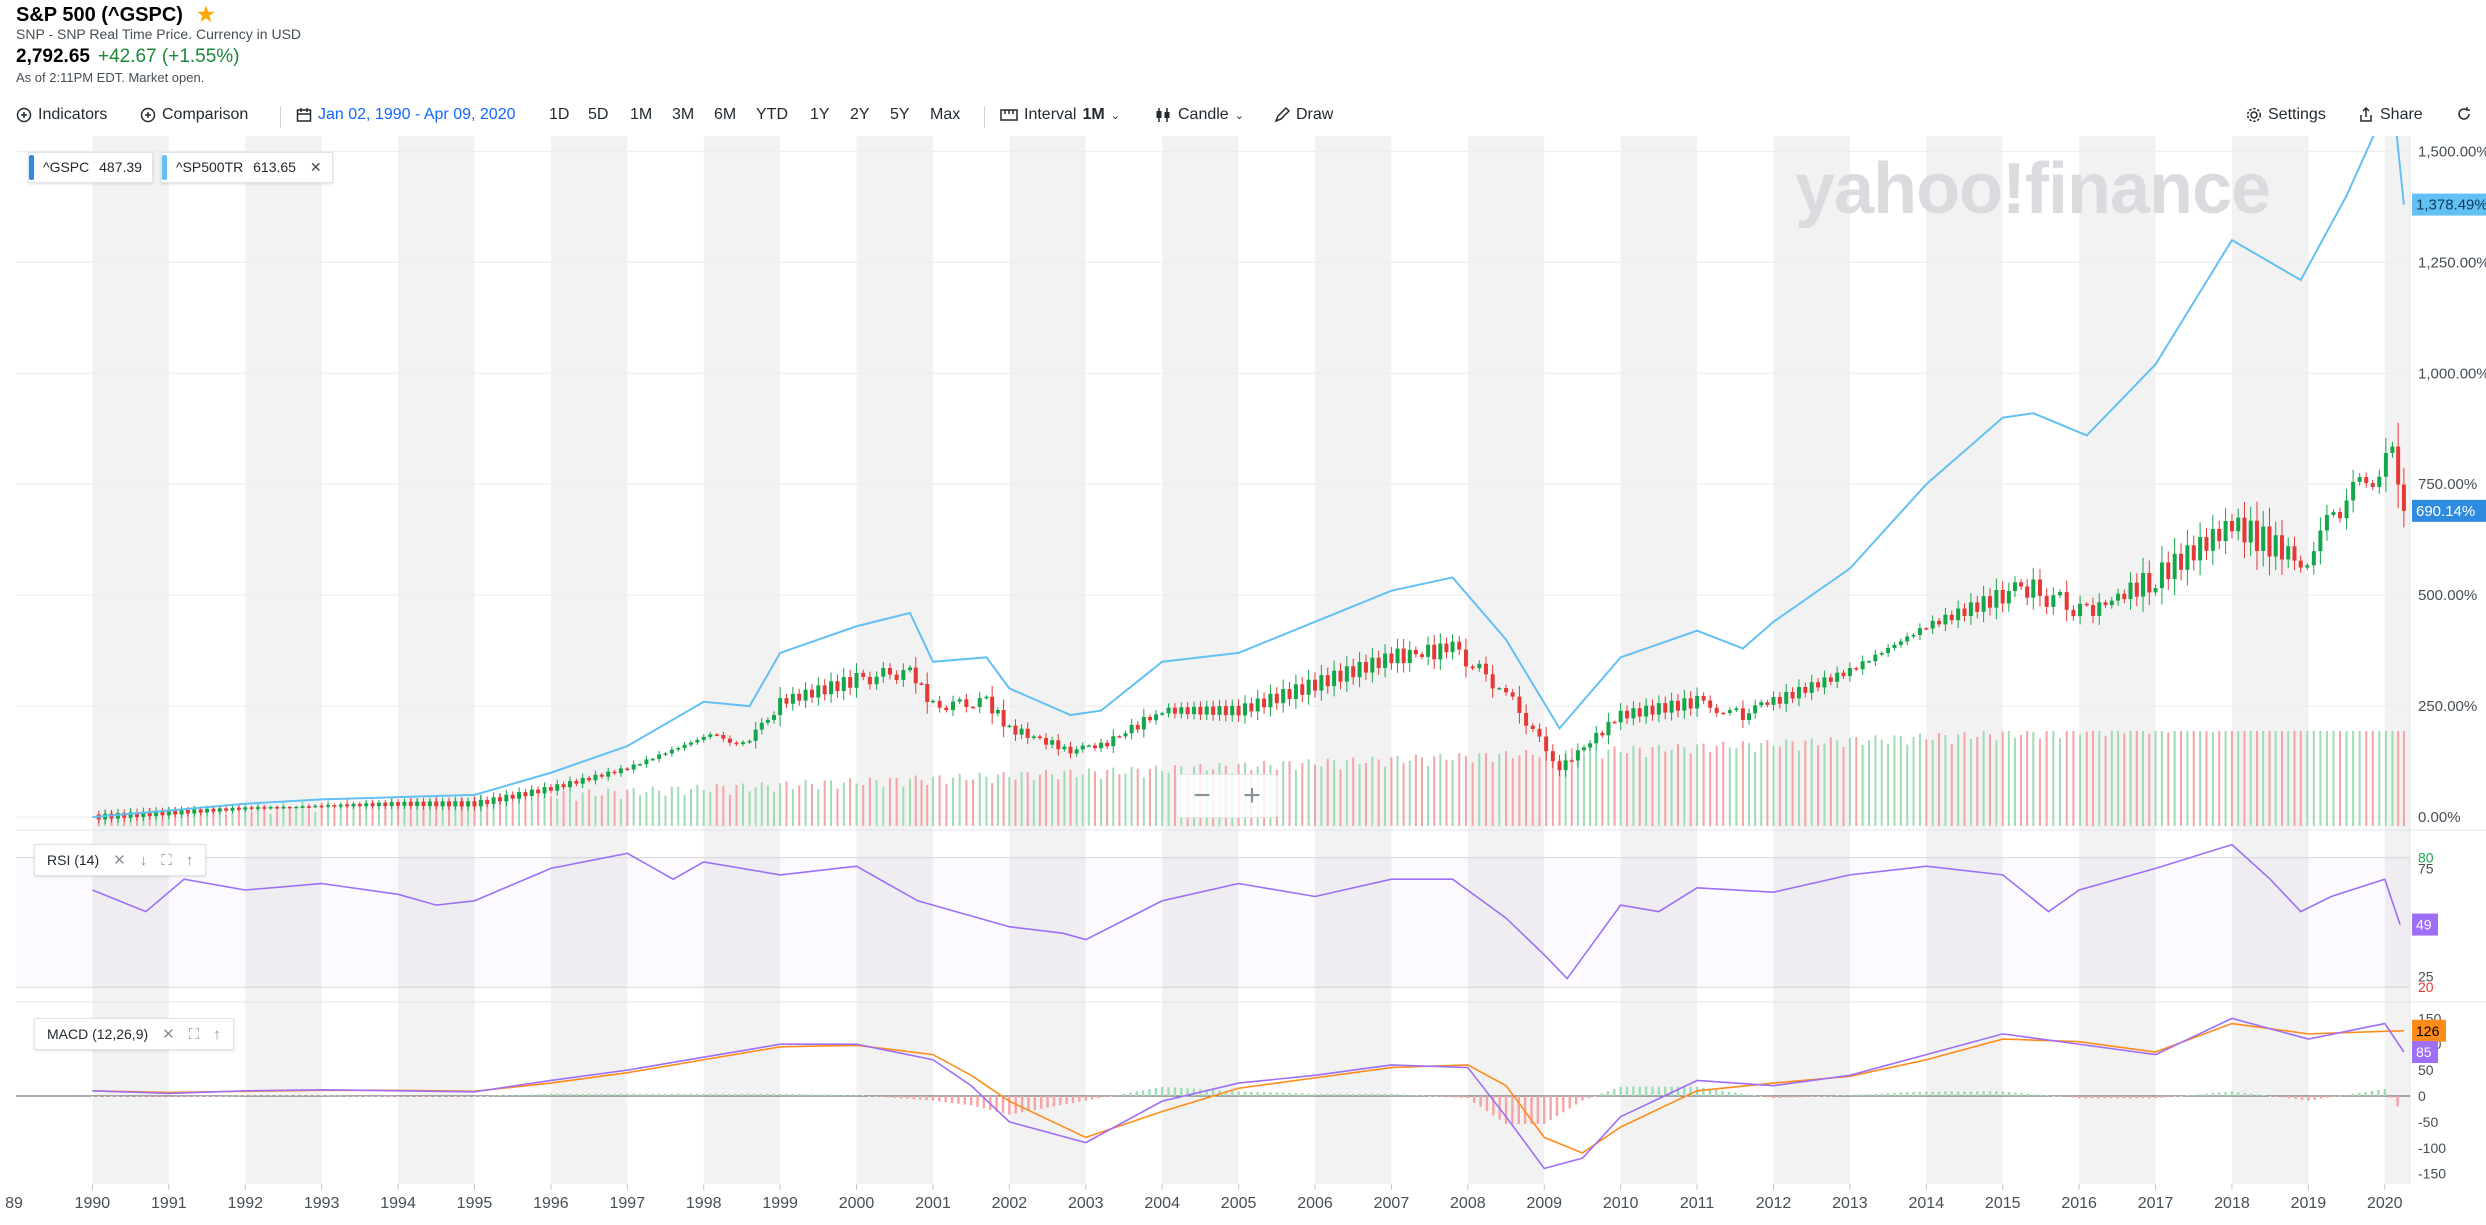 The width and height of the screenshot is (2486, 1225). I want to click on zoom-in-button: +, so click(1252, 795).